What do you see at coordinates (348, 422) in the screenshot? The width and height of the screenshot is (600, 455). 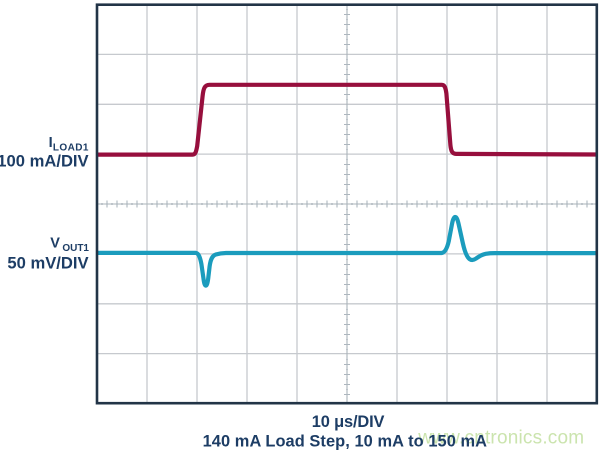 I see `svg-text: 10 μs/DIV` at bounding box center [348, 422].